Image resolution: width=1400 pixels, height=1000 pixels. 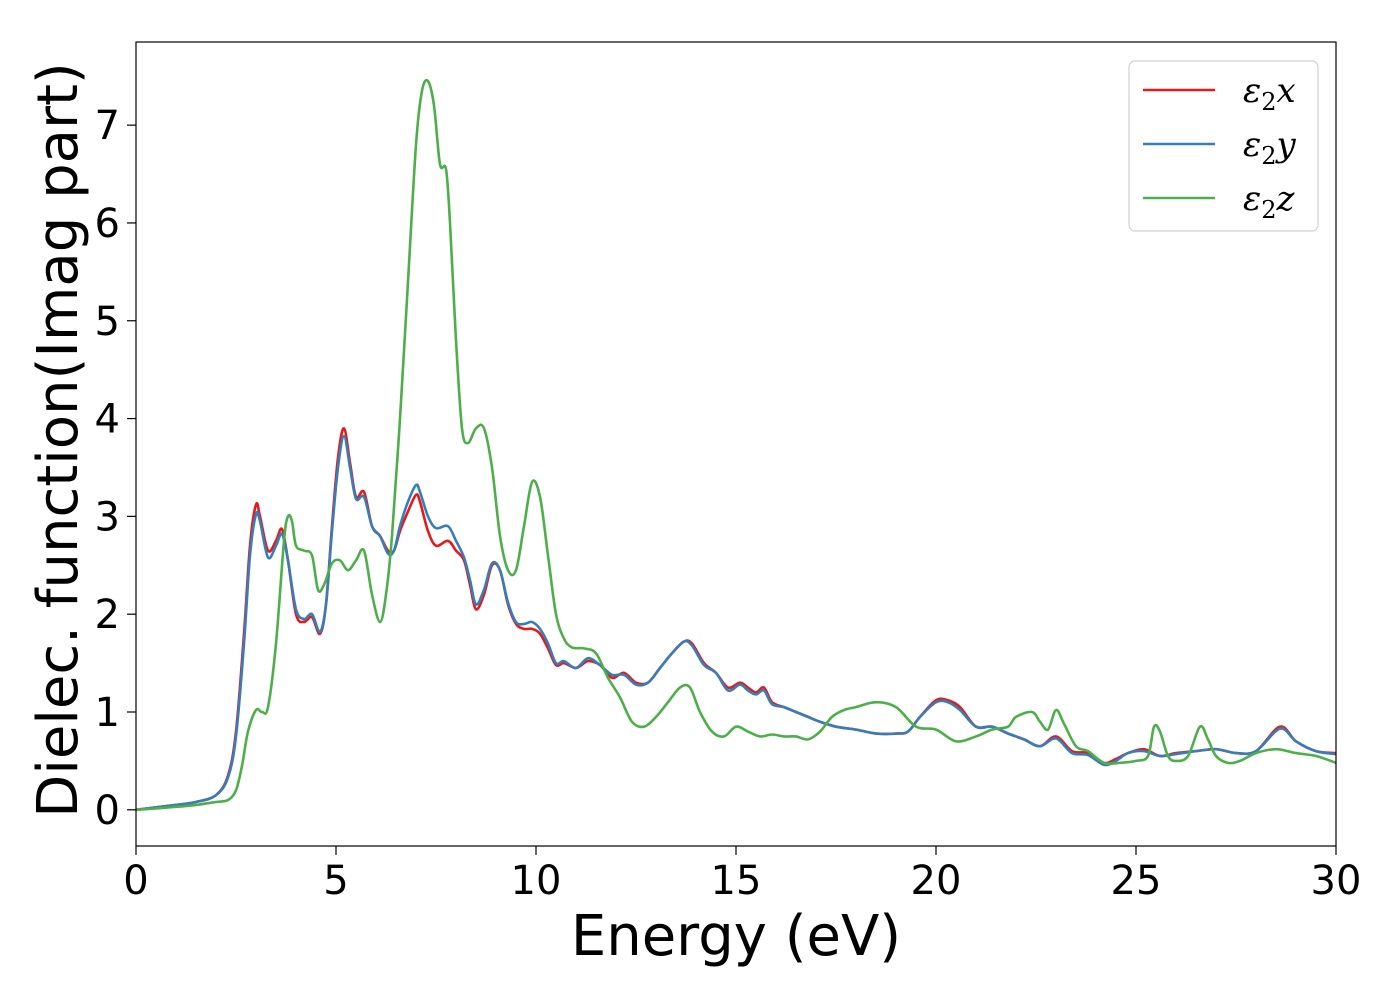 What do you see at coordinates (107, 517) in the screenshot?
I see `y-tick-label: 3` at bounding box center [107, 517].